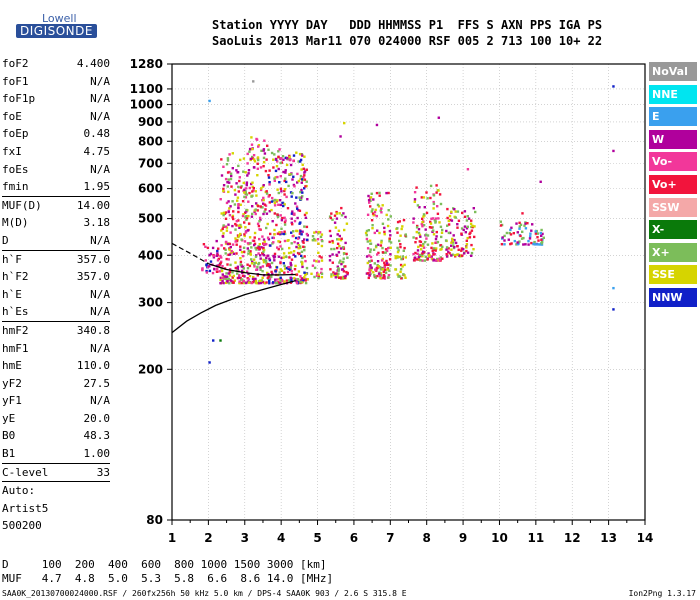 The width and height of the screenshot is (700, 600). I want to click on param-row: Artist5, so click(56, 509).